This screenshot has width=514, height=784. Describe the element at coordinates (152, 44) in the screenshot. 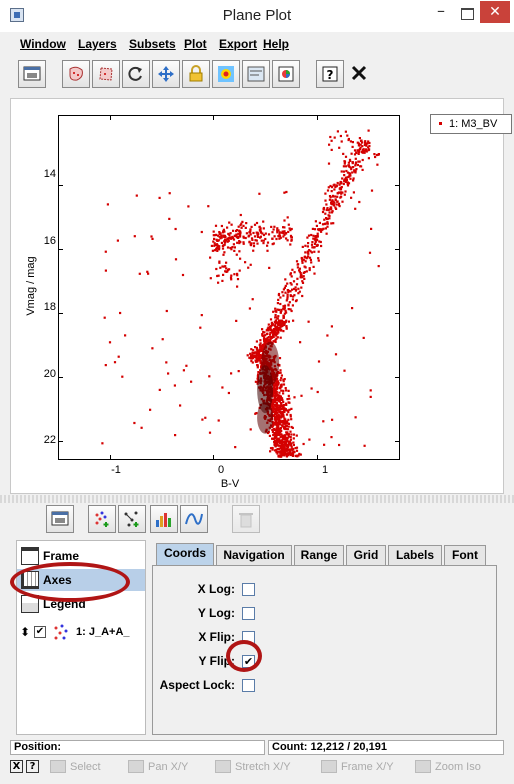

I see `menu-subsets: Subsets` at that location.